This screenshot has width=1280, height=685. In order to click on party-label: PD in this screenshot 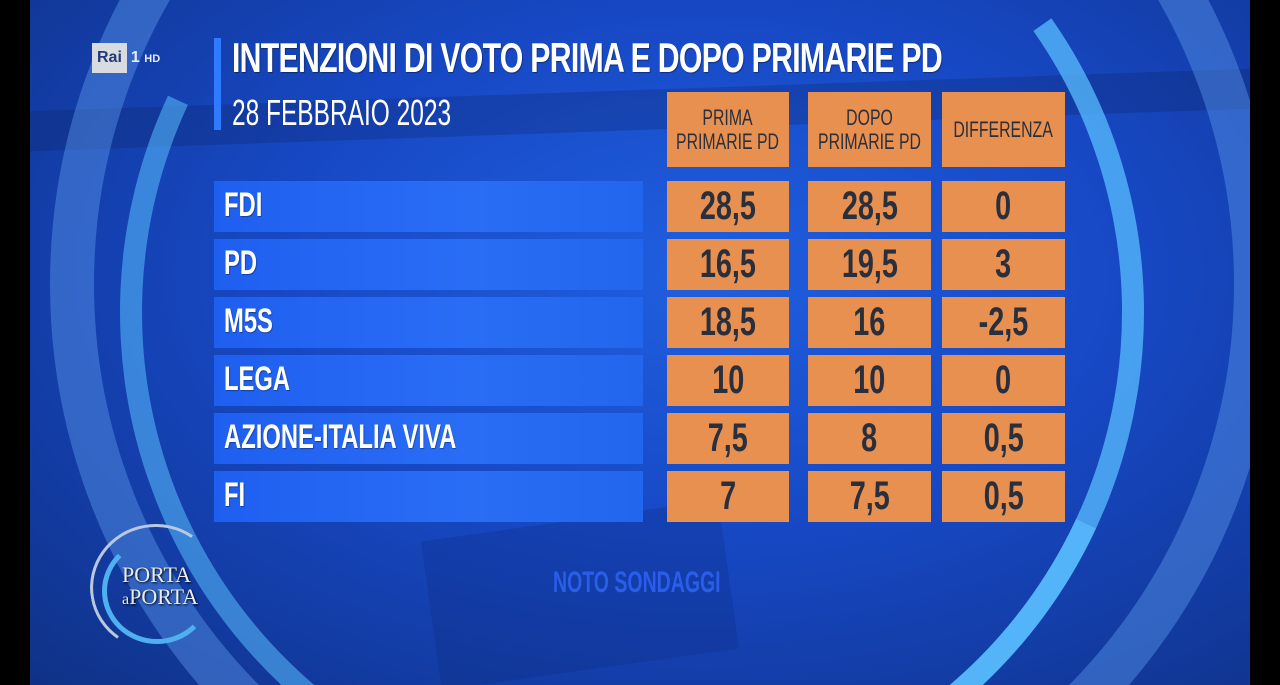, I will do `click(428, 264)`.